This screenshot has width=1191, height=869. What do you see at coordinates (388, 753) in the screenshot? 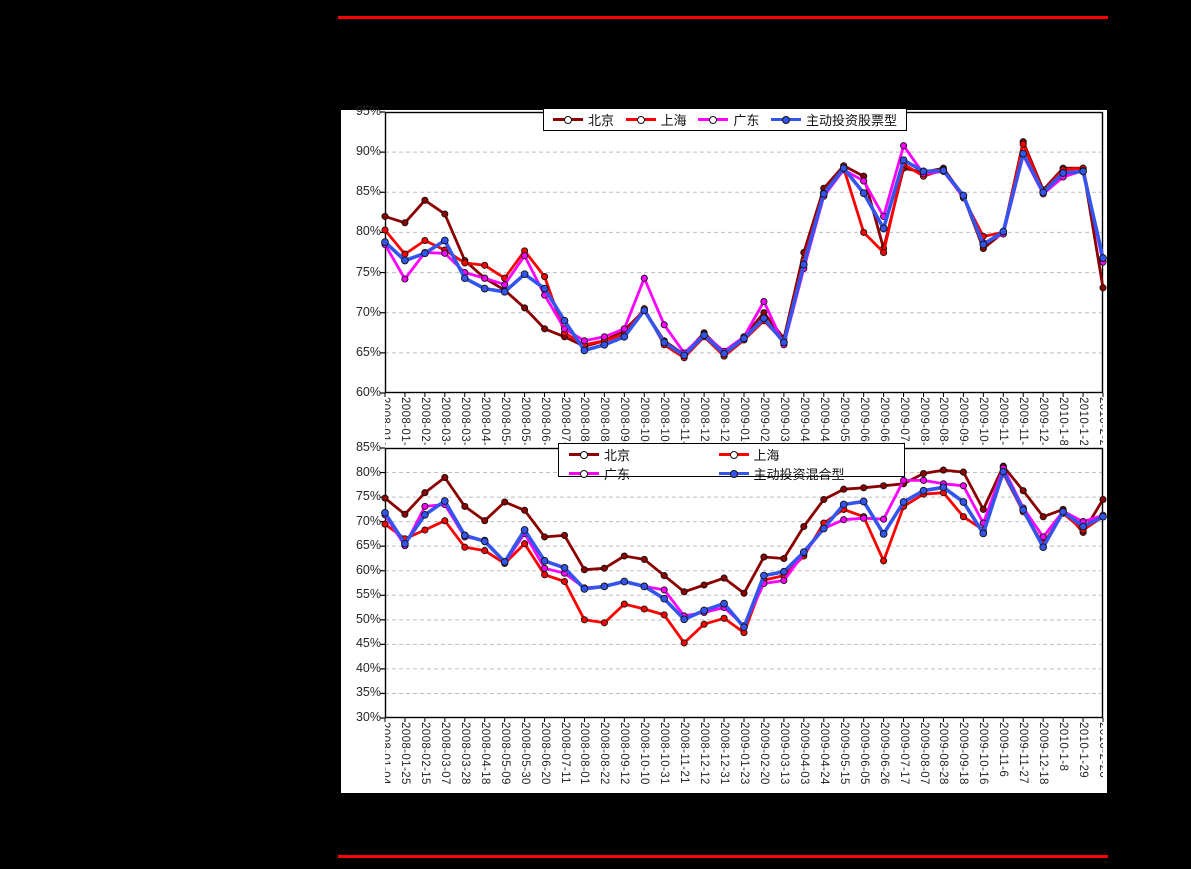
I see `x-axis-label: 2008-01-04` at bounding box center [388, 753].